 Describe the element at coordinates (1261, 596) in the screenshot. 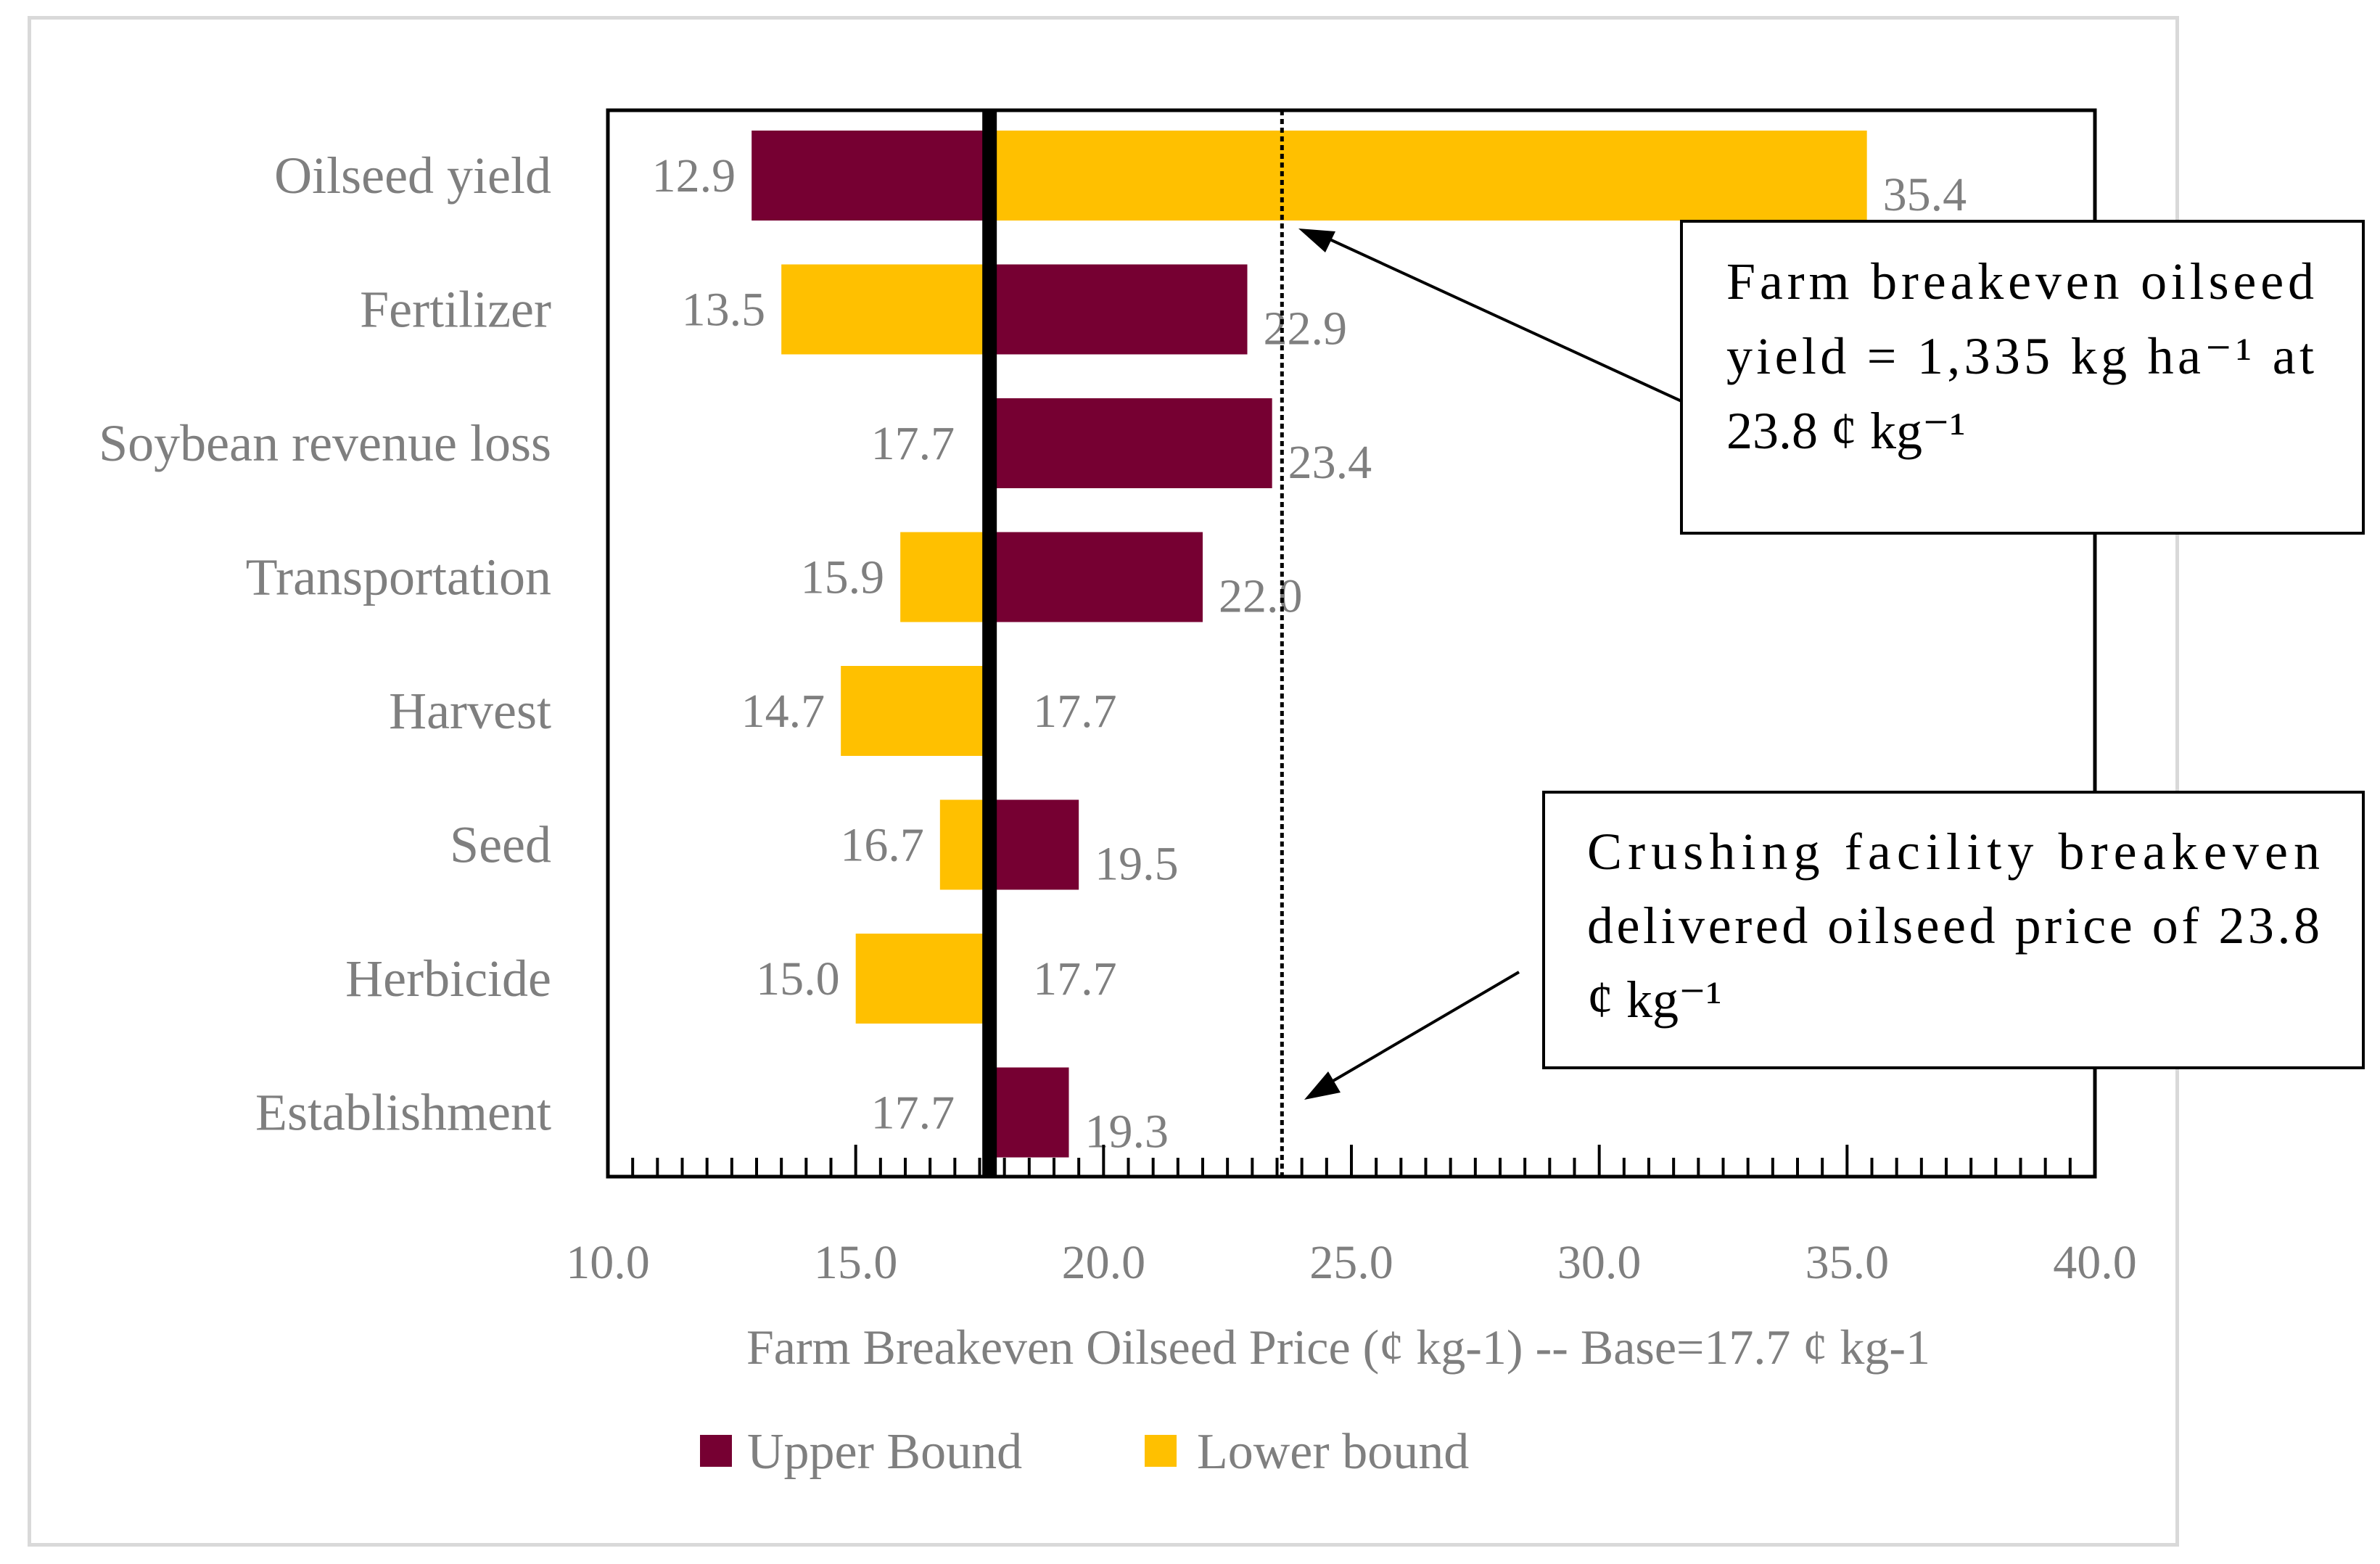

I see `bar-high-label: 22.0` at that location.